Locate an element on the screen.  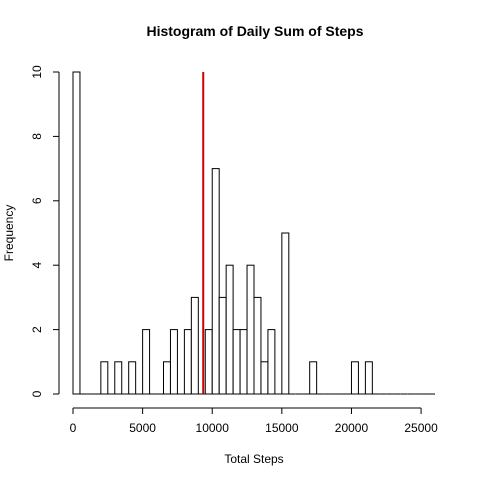
x-axis-label: Total Steps is located at coordinates (253, 459).